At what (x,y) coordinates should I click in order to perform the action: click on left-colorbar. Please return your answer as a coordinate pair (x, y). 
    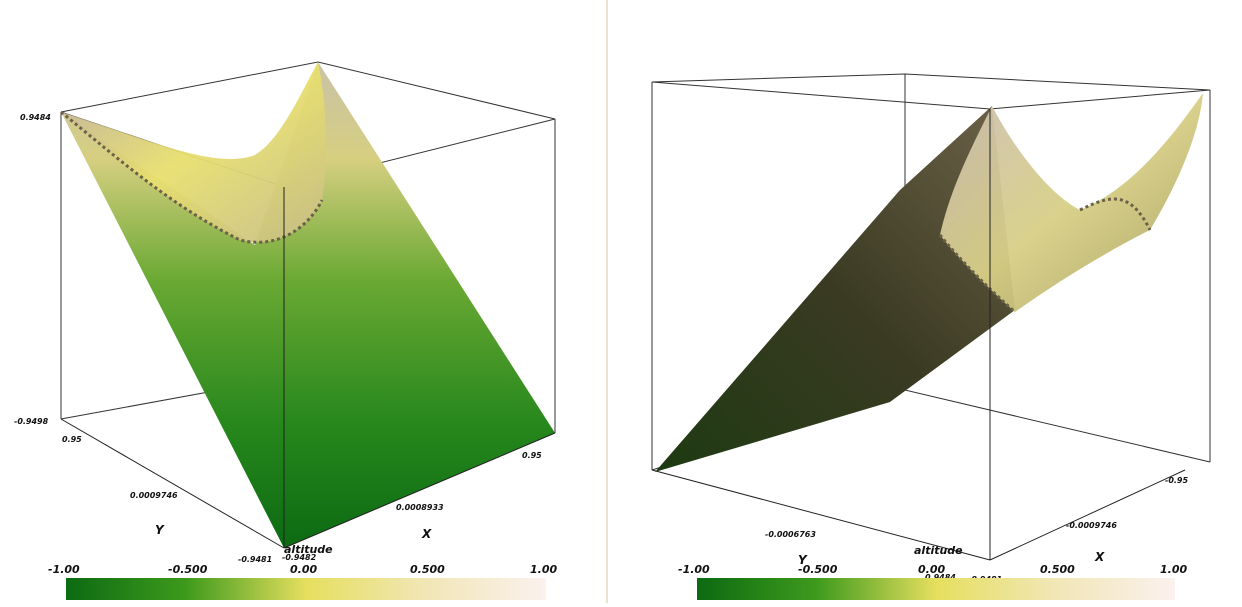
    Looking at the image, I should click on (306, 589).